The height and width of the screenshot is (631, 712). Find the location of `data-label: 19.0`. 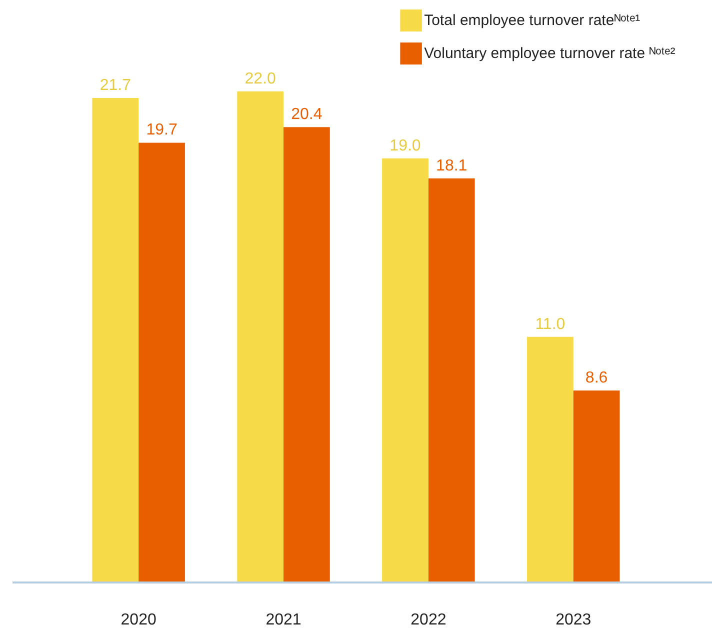

data-label: 19.0 is located at coordinates (405, 145).